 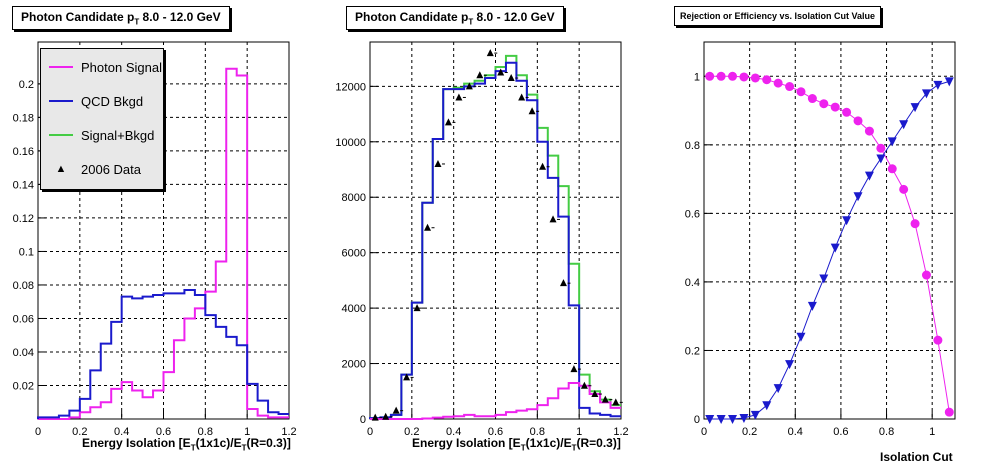 I want to click on legend-label: 2006 Data, so click(x=111, y=169).